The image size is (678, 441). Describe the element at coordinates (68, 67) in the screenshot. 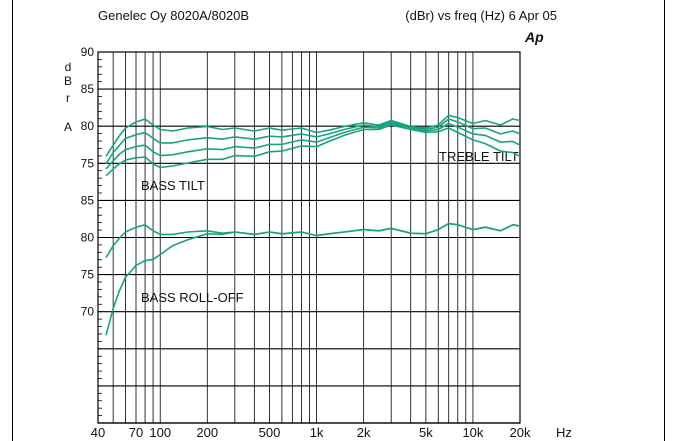

I see `y-axis-letter-d: d` at that location.